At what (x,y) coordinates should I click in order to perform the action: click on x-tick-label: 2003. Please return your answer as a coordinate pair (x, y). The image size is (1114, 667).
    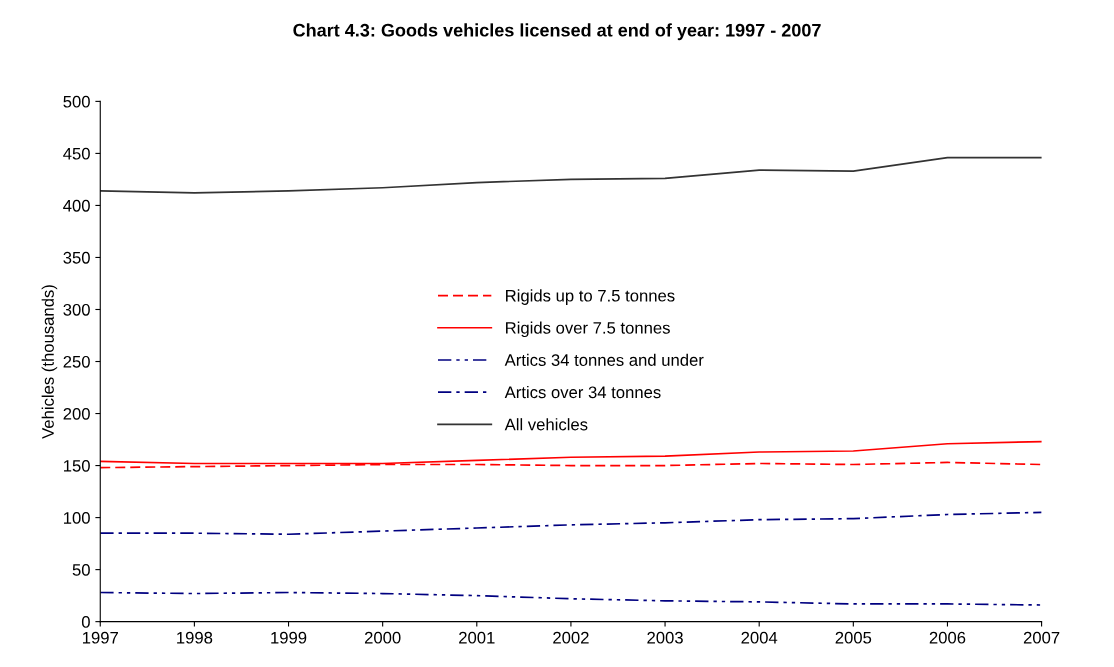
    Looking at the image, I should click on (665, 637).